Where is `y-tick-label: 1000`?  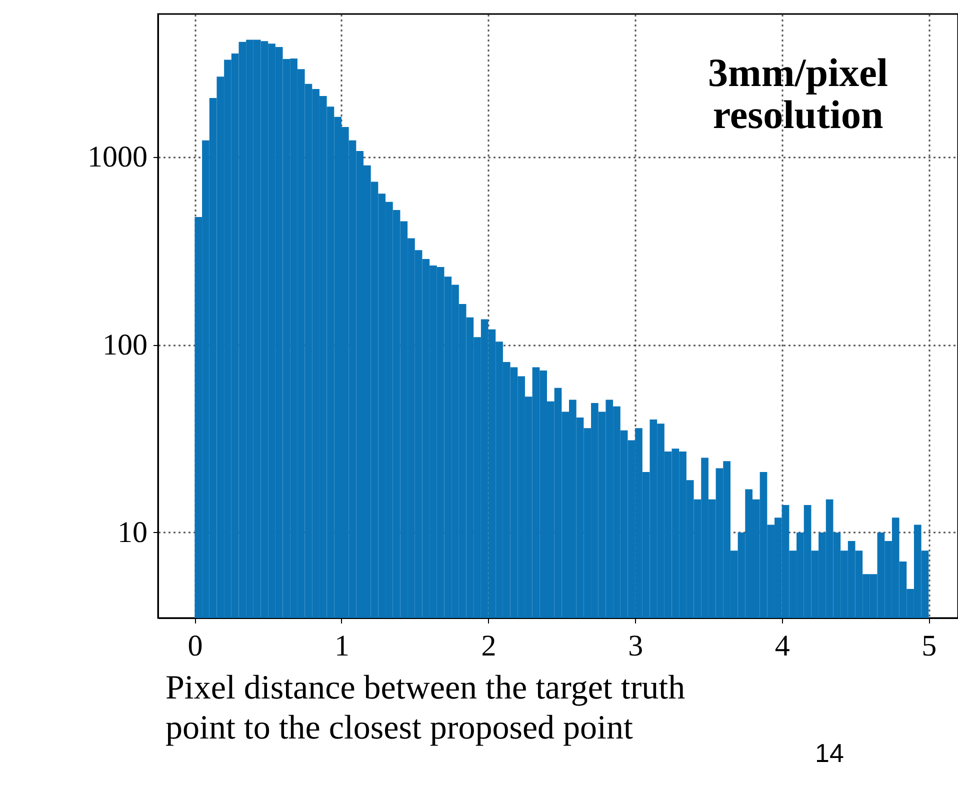
y-tick-label: 1000 is located at coordinates (118, 157).